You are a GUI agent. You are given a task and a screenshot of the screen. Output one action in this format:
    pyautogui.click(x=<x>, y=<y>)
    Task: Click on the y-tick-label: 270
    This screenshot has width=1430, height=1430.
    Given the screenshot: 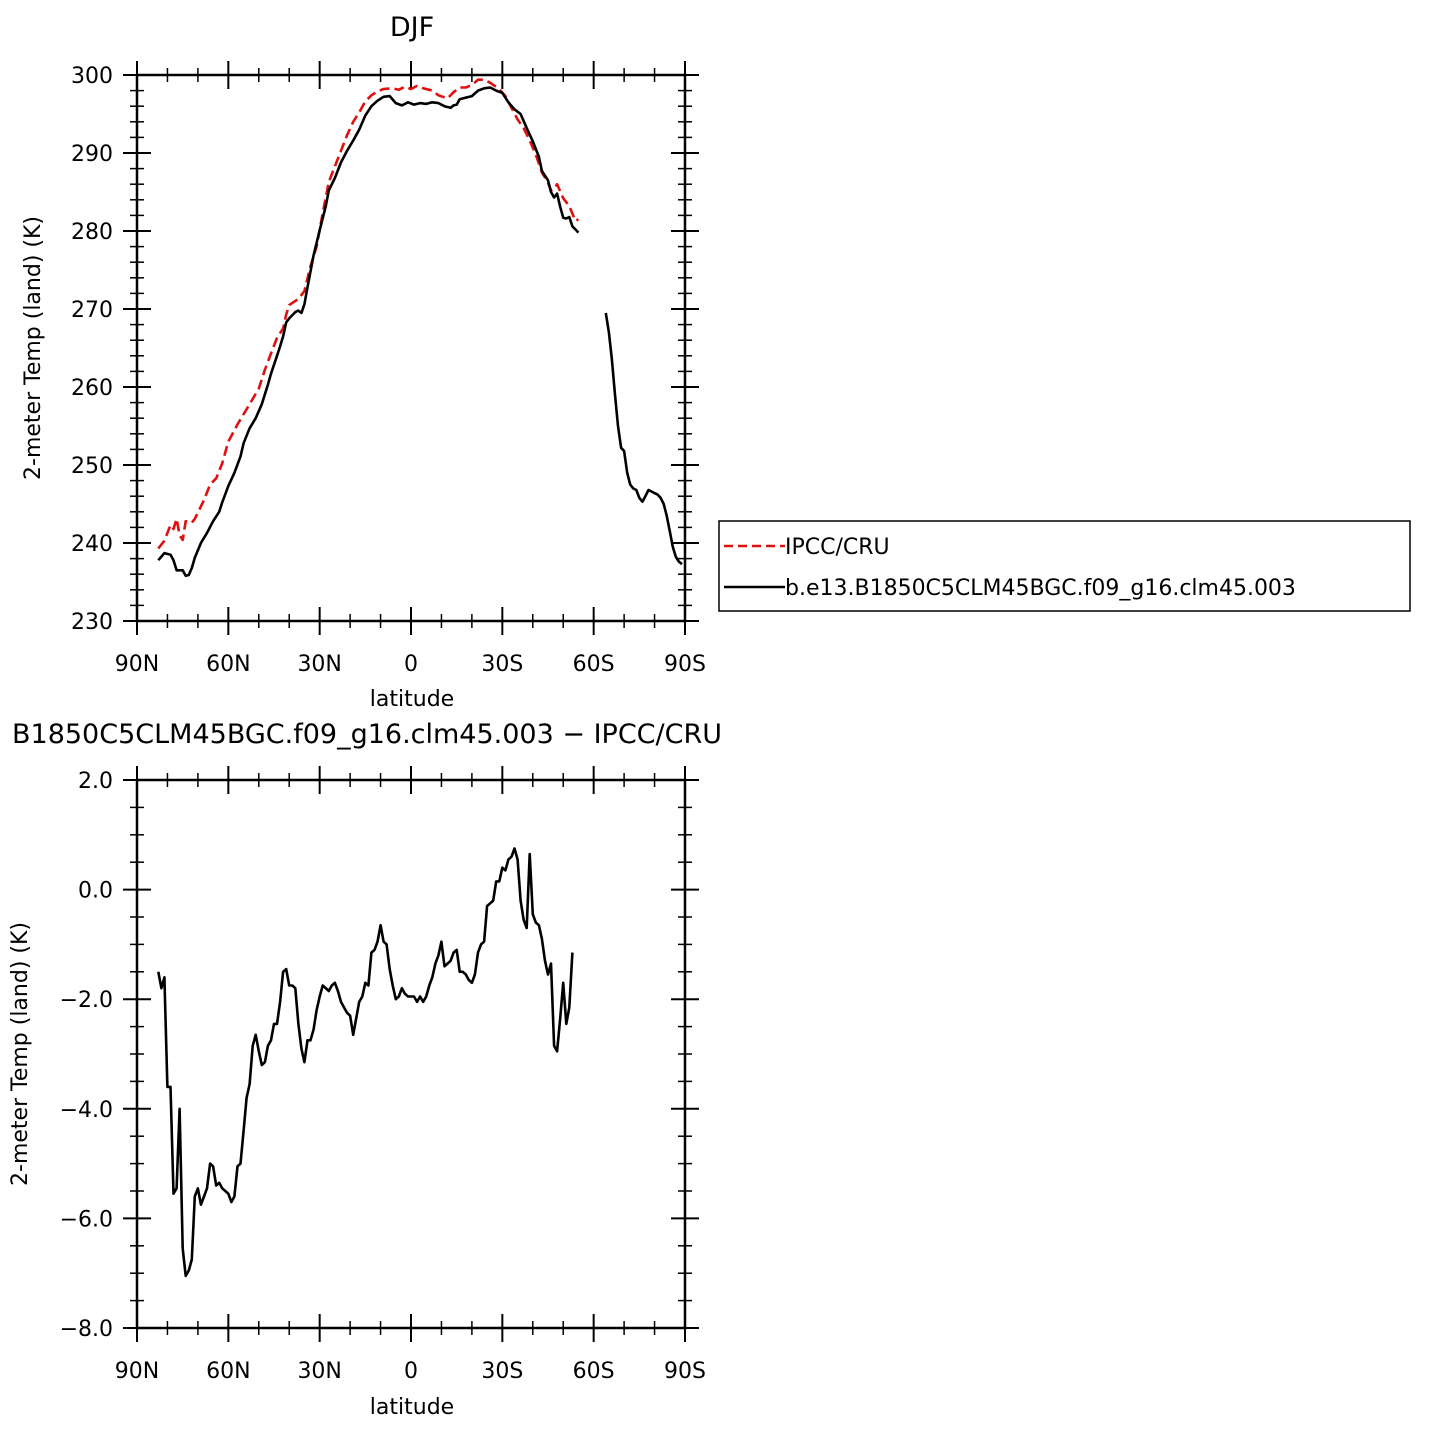 What is the action you would take?
    pyautogui.click(x=92, y=310)
    